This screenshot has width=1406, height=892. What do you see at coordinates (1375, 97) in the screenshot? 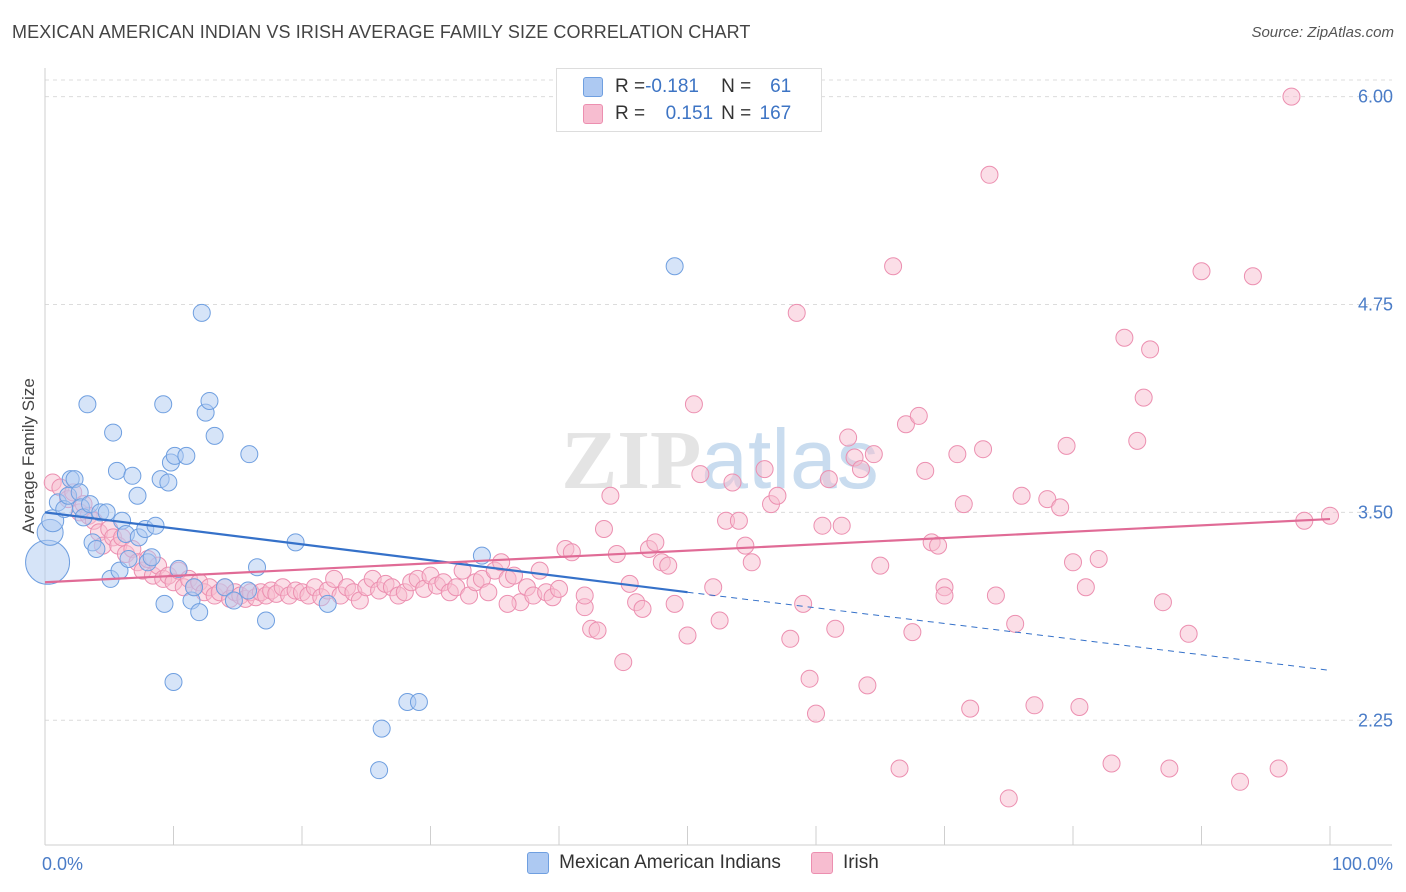
I see `y-tick-label: 6.00` at bounding box center [1375, 97].